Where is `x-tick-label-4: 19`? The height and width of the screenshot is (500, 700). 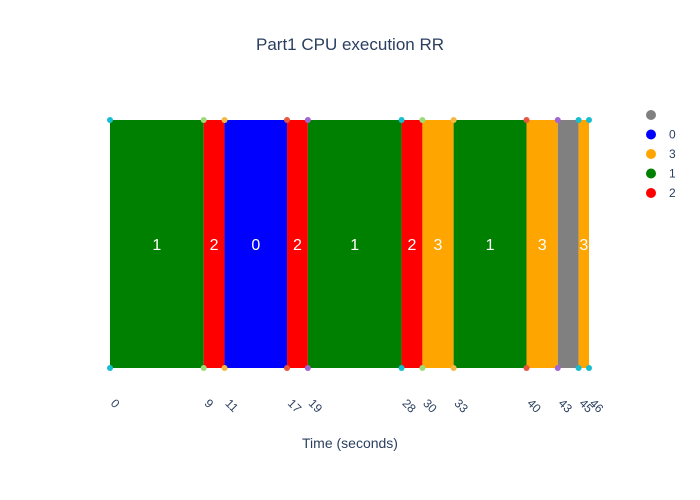
x-tick-label-4: 19 is located at coordinates (316, 406).